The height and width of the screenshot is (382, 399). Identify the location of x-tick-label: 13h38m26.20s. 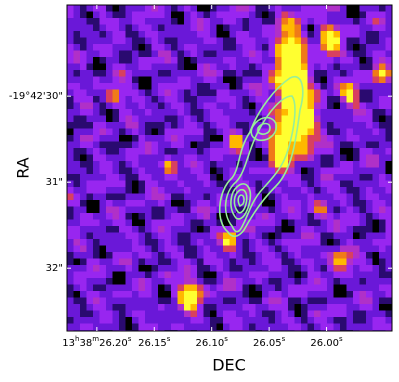
(96, 342).